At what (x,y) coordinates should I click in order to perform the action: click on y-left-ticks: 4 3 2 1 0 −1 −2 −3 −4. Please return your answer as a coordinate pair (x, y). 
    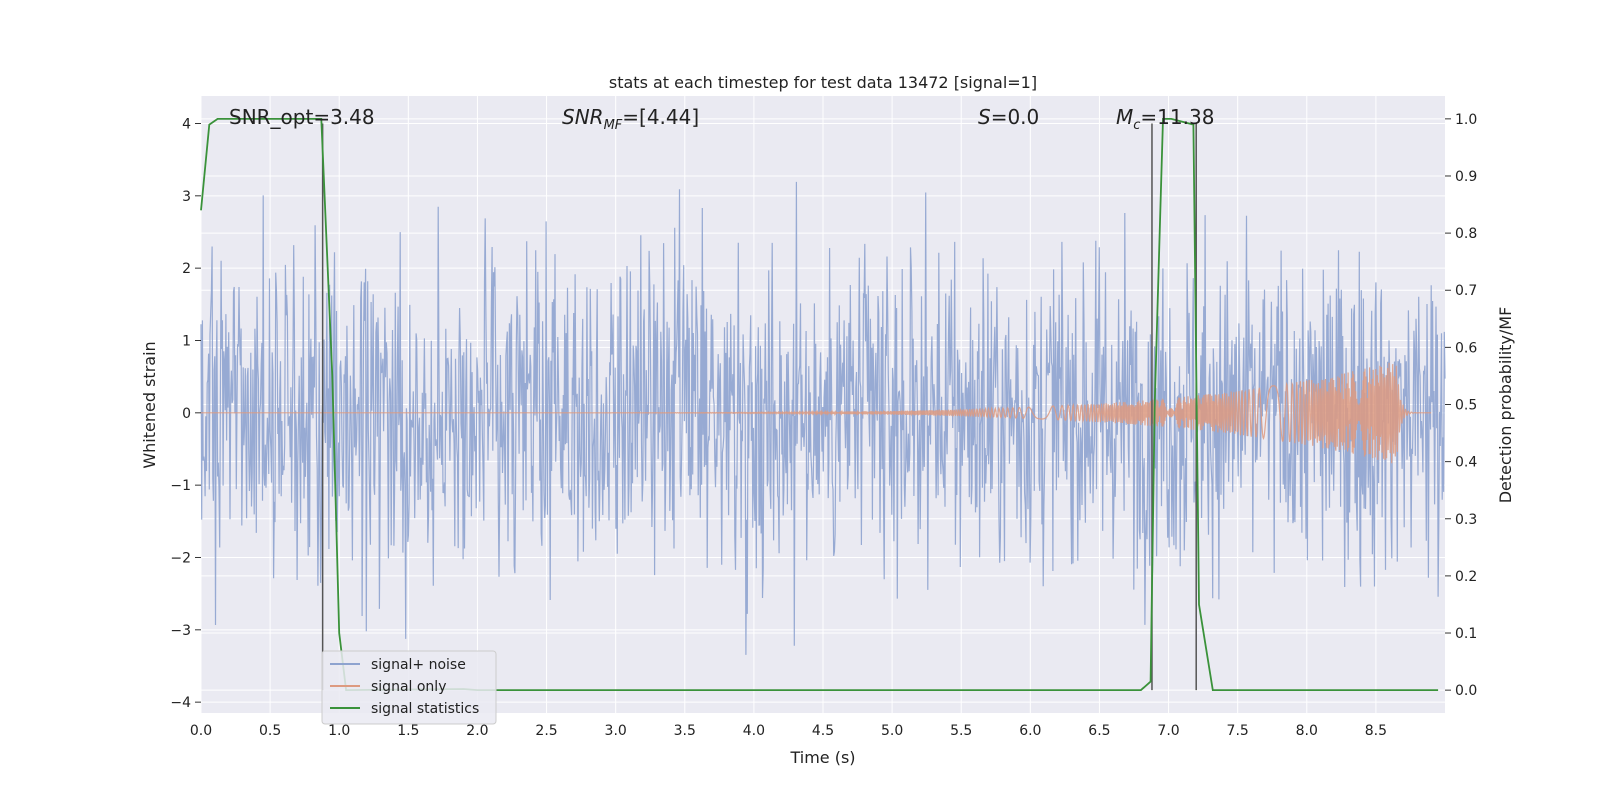
    Looking at the image, I should click on (185, 413).